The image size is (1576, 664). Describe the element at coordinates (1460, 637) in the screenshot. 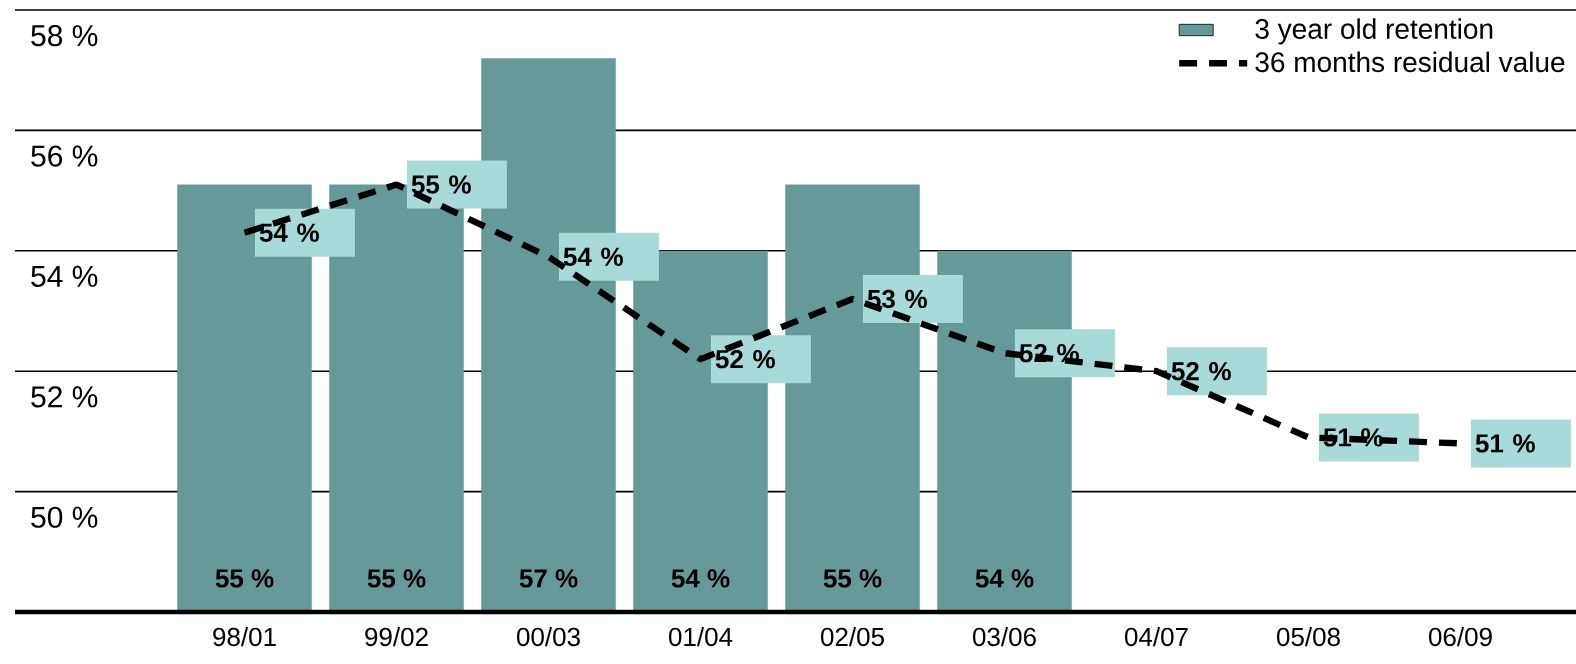

I see `x-tick-label: 06/09` at that location.